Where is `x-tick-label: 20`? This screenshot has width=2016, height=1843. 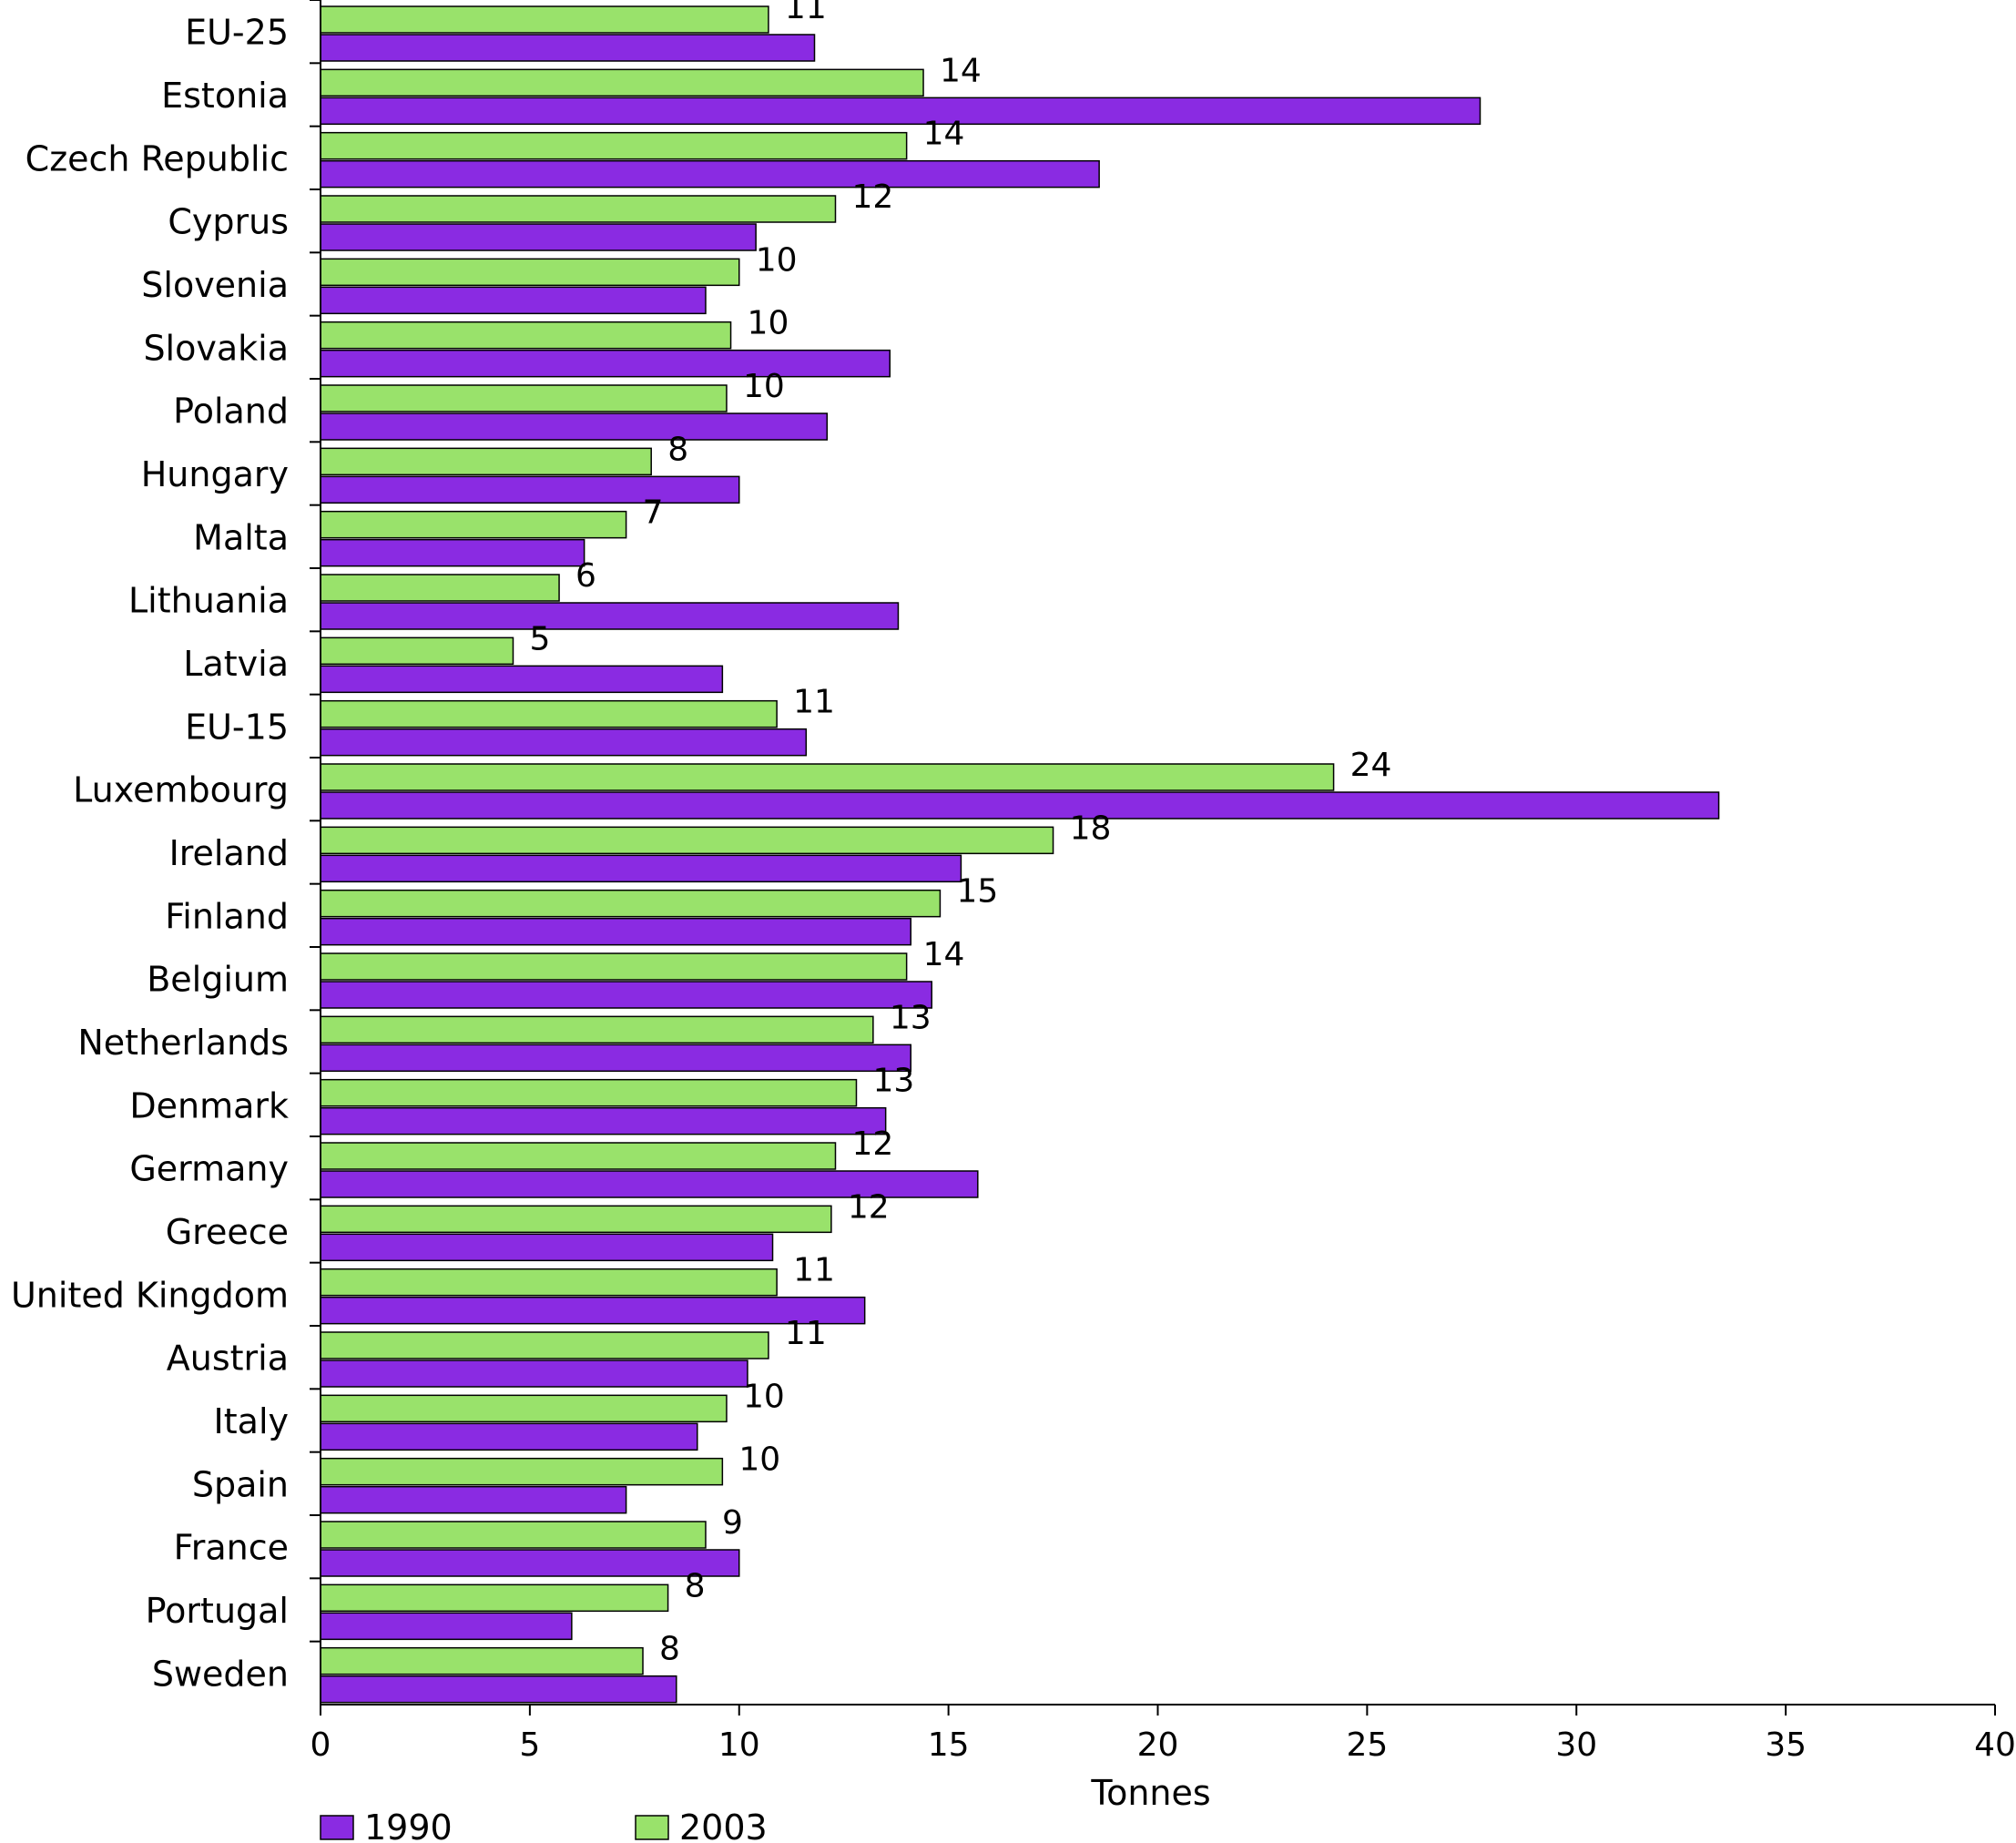
x-tick-label: 20 is located at coordinates (1158, 1745).